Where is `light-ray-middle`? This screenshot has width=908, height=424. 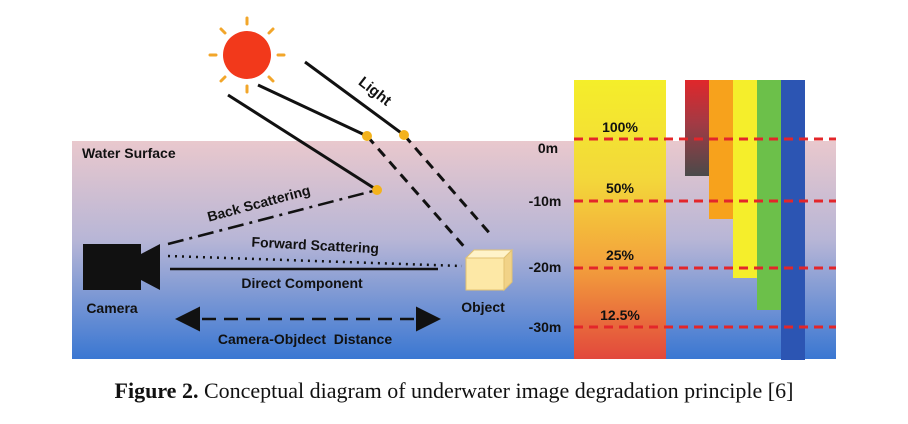 light-ray-middle is located at coordinates (312, 110).